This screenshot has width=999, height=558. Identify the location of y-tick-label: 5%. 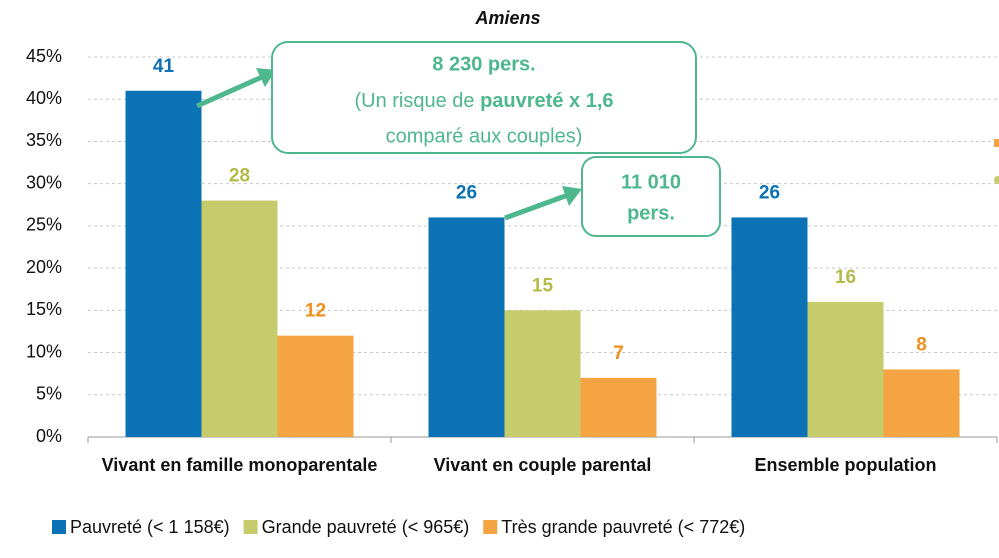
(49, 394).